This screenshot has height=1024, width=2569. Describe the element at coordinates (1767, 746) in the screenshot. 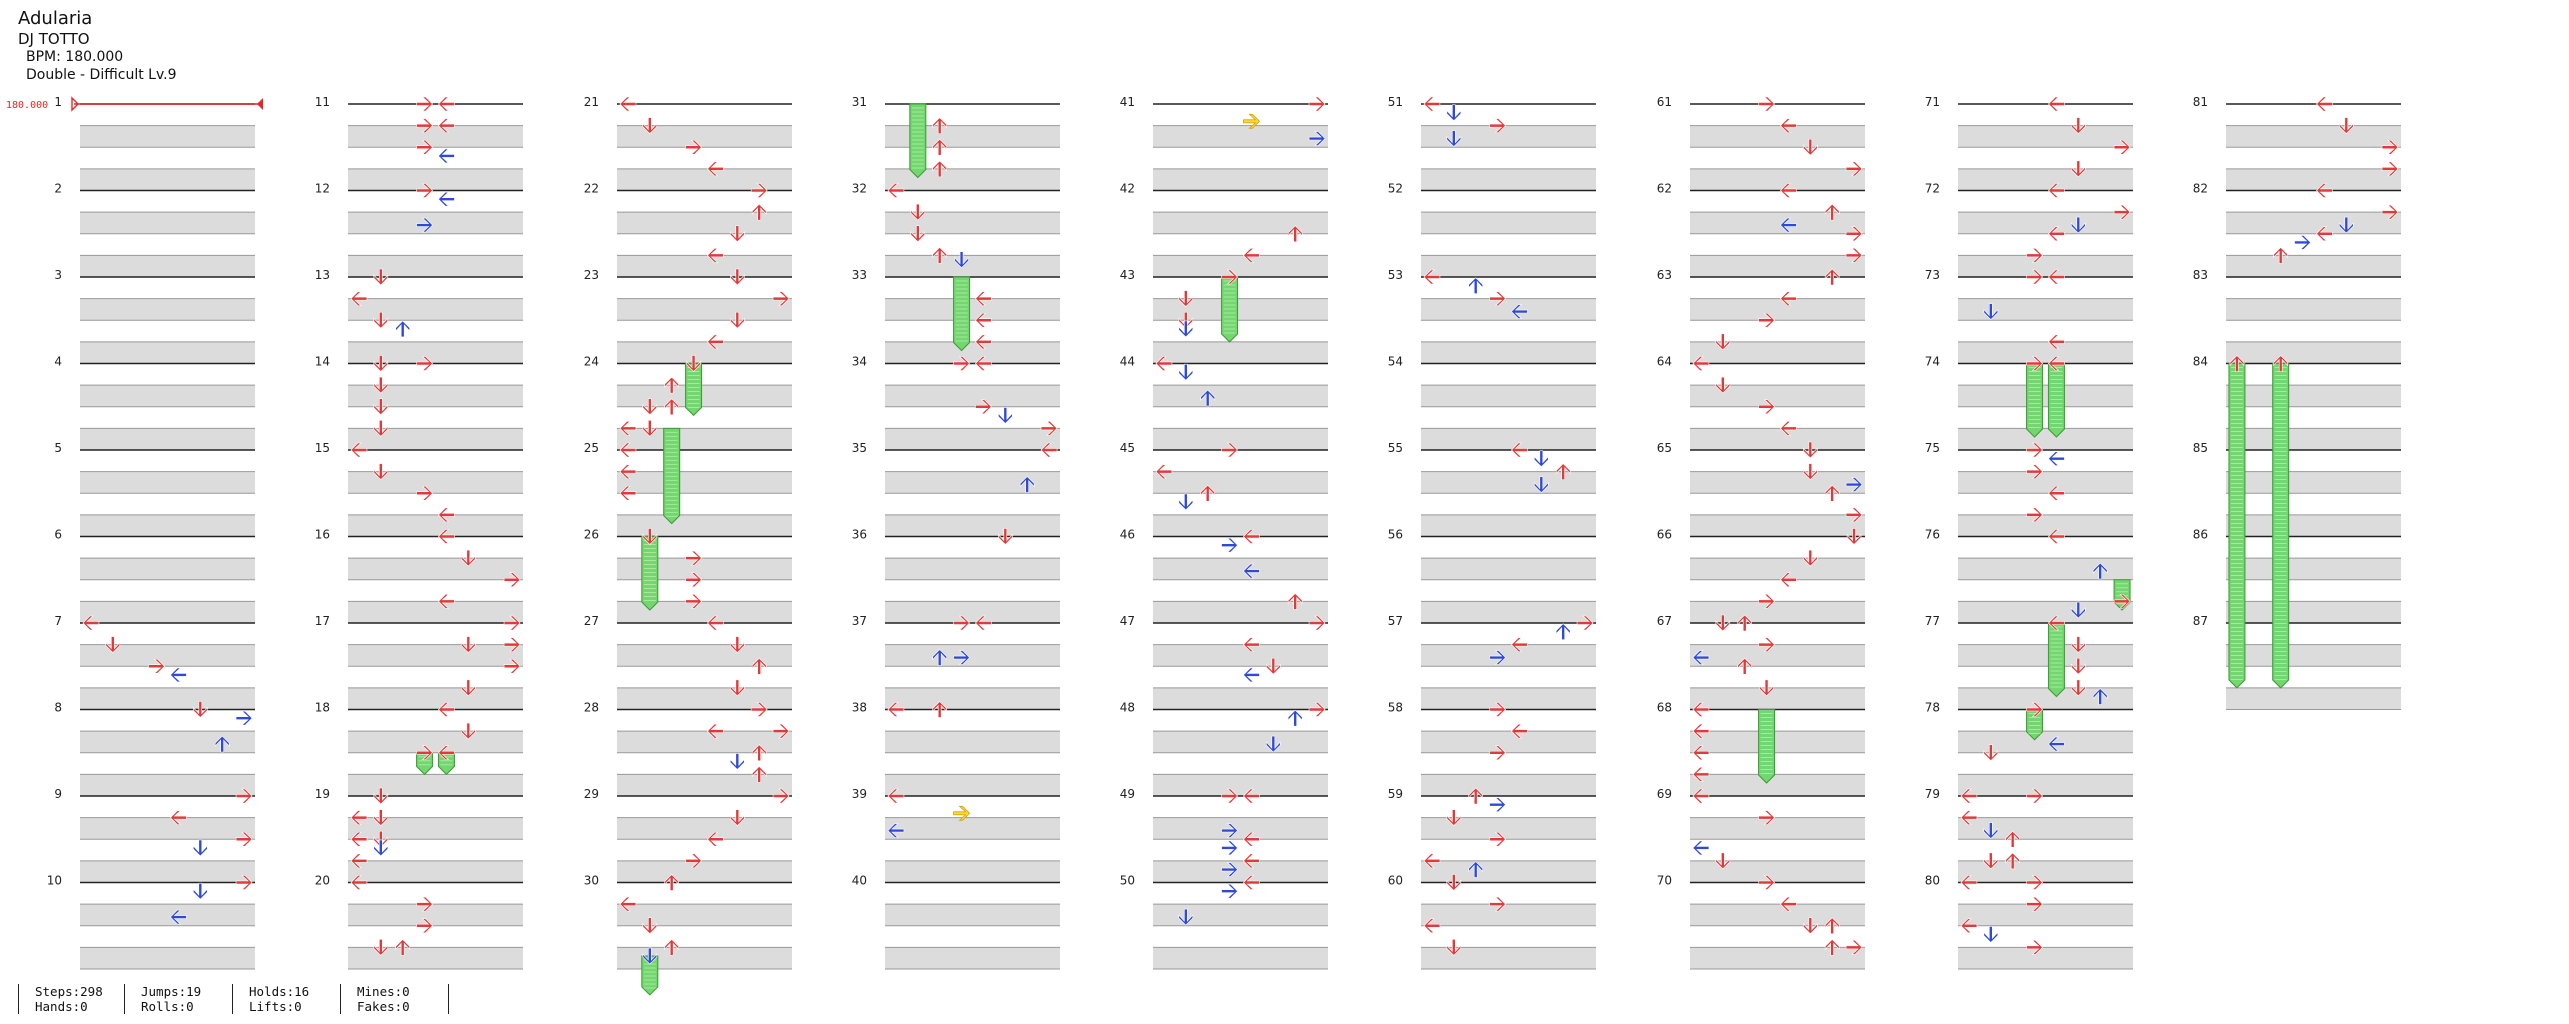

I see `hold-note` at that location.